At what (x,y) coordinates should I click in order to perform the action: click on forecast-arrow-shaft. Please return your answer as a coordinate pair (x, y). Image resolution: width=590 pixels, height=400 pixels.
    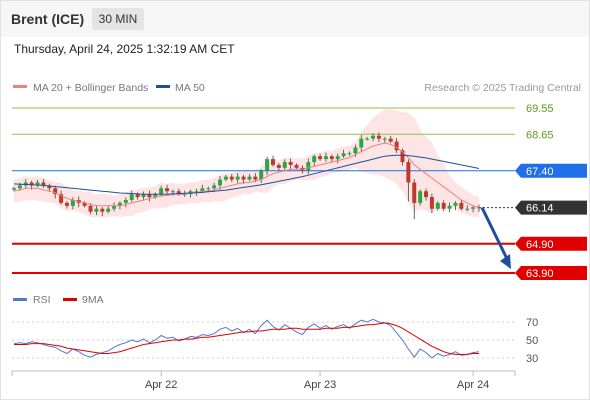
    Looking at the image, I should click on (495, 235).